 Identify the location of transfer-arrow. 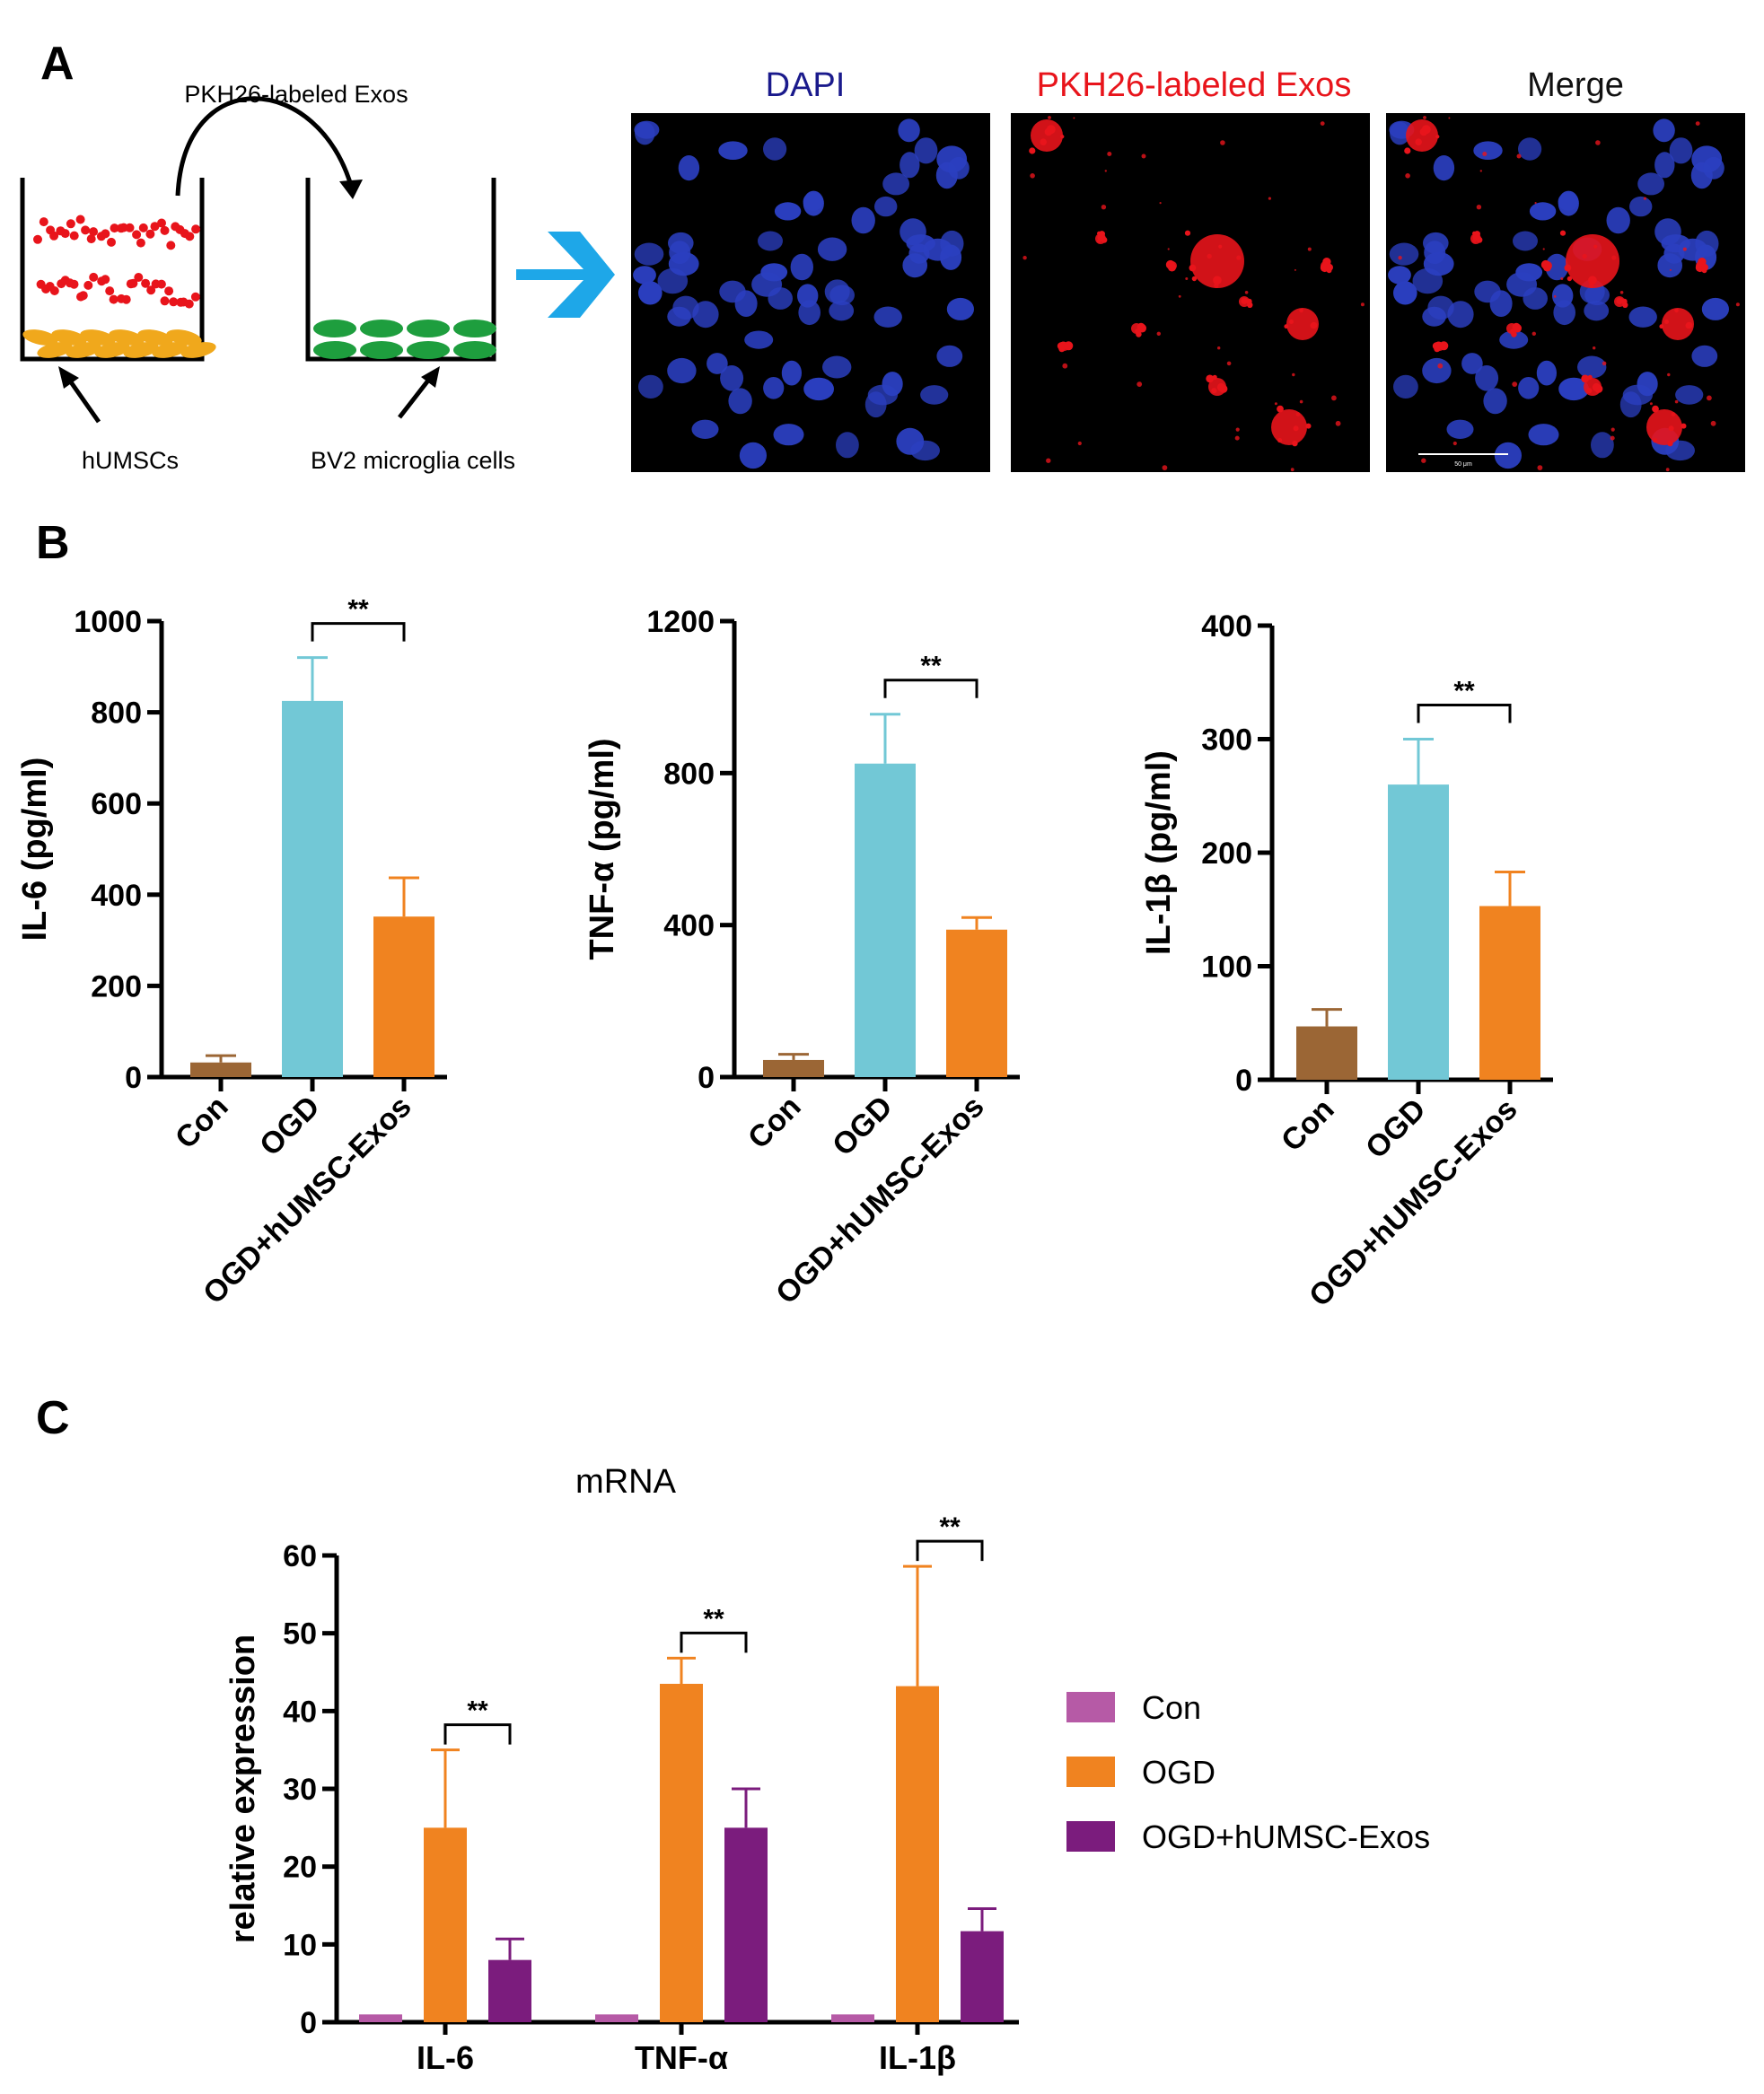
(265, 146).